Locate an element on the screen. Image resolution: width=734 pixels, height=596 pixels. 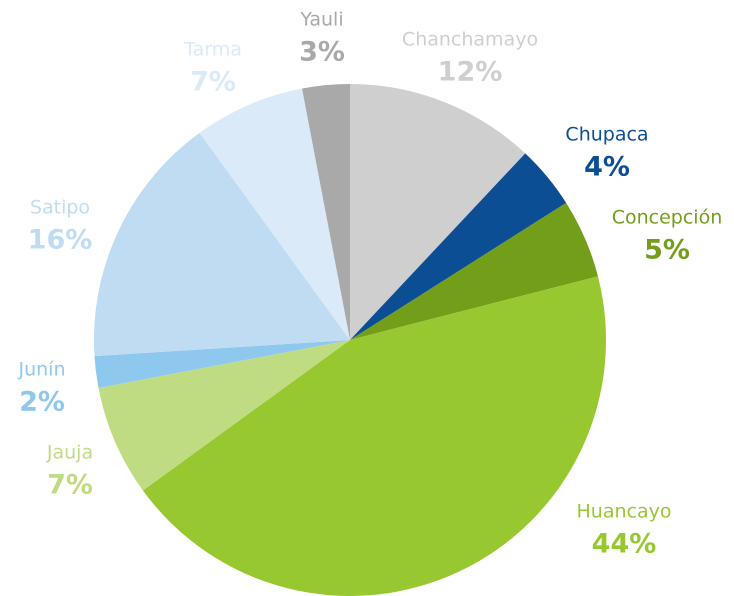
slice-name: Chanchamayo is located at coordinates (470, 40).